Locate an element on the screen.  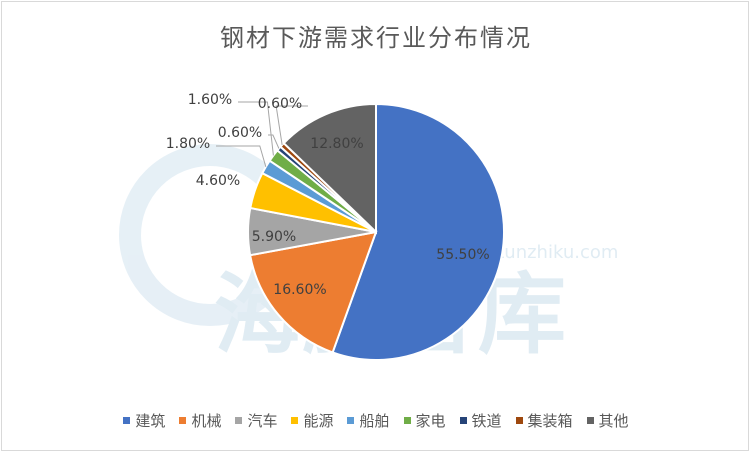
legend-label: 机械 is located at coordinates (206, 421).